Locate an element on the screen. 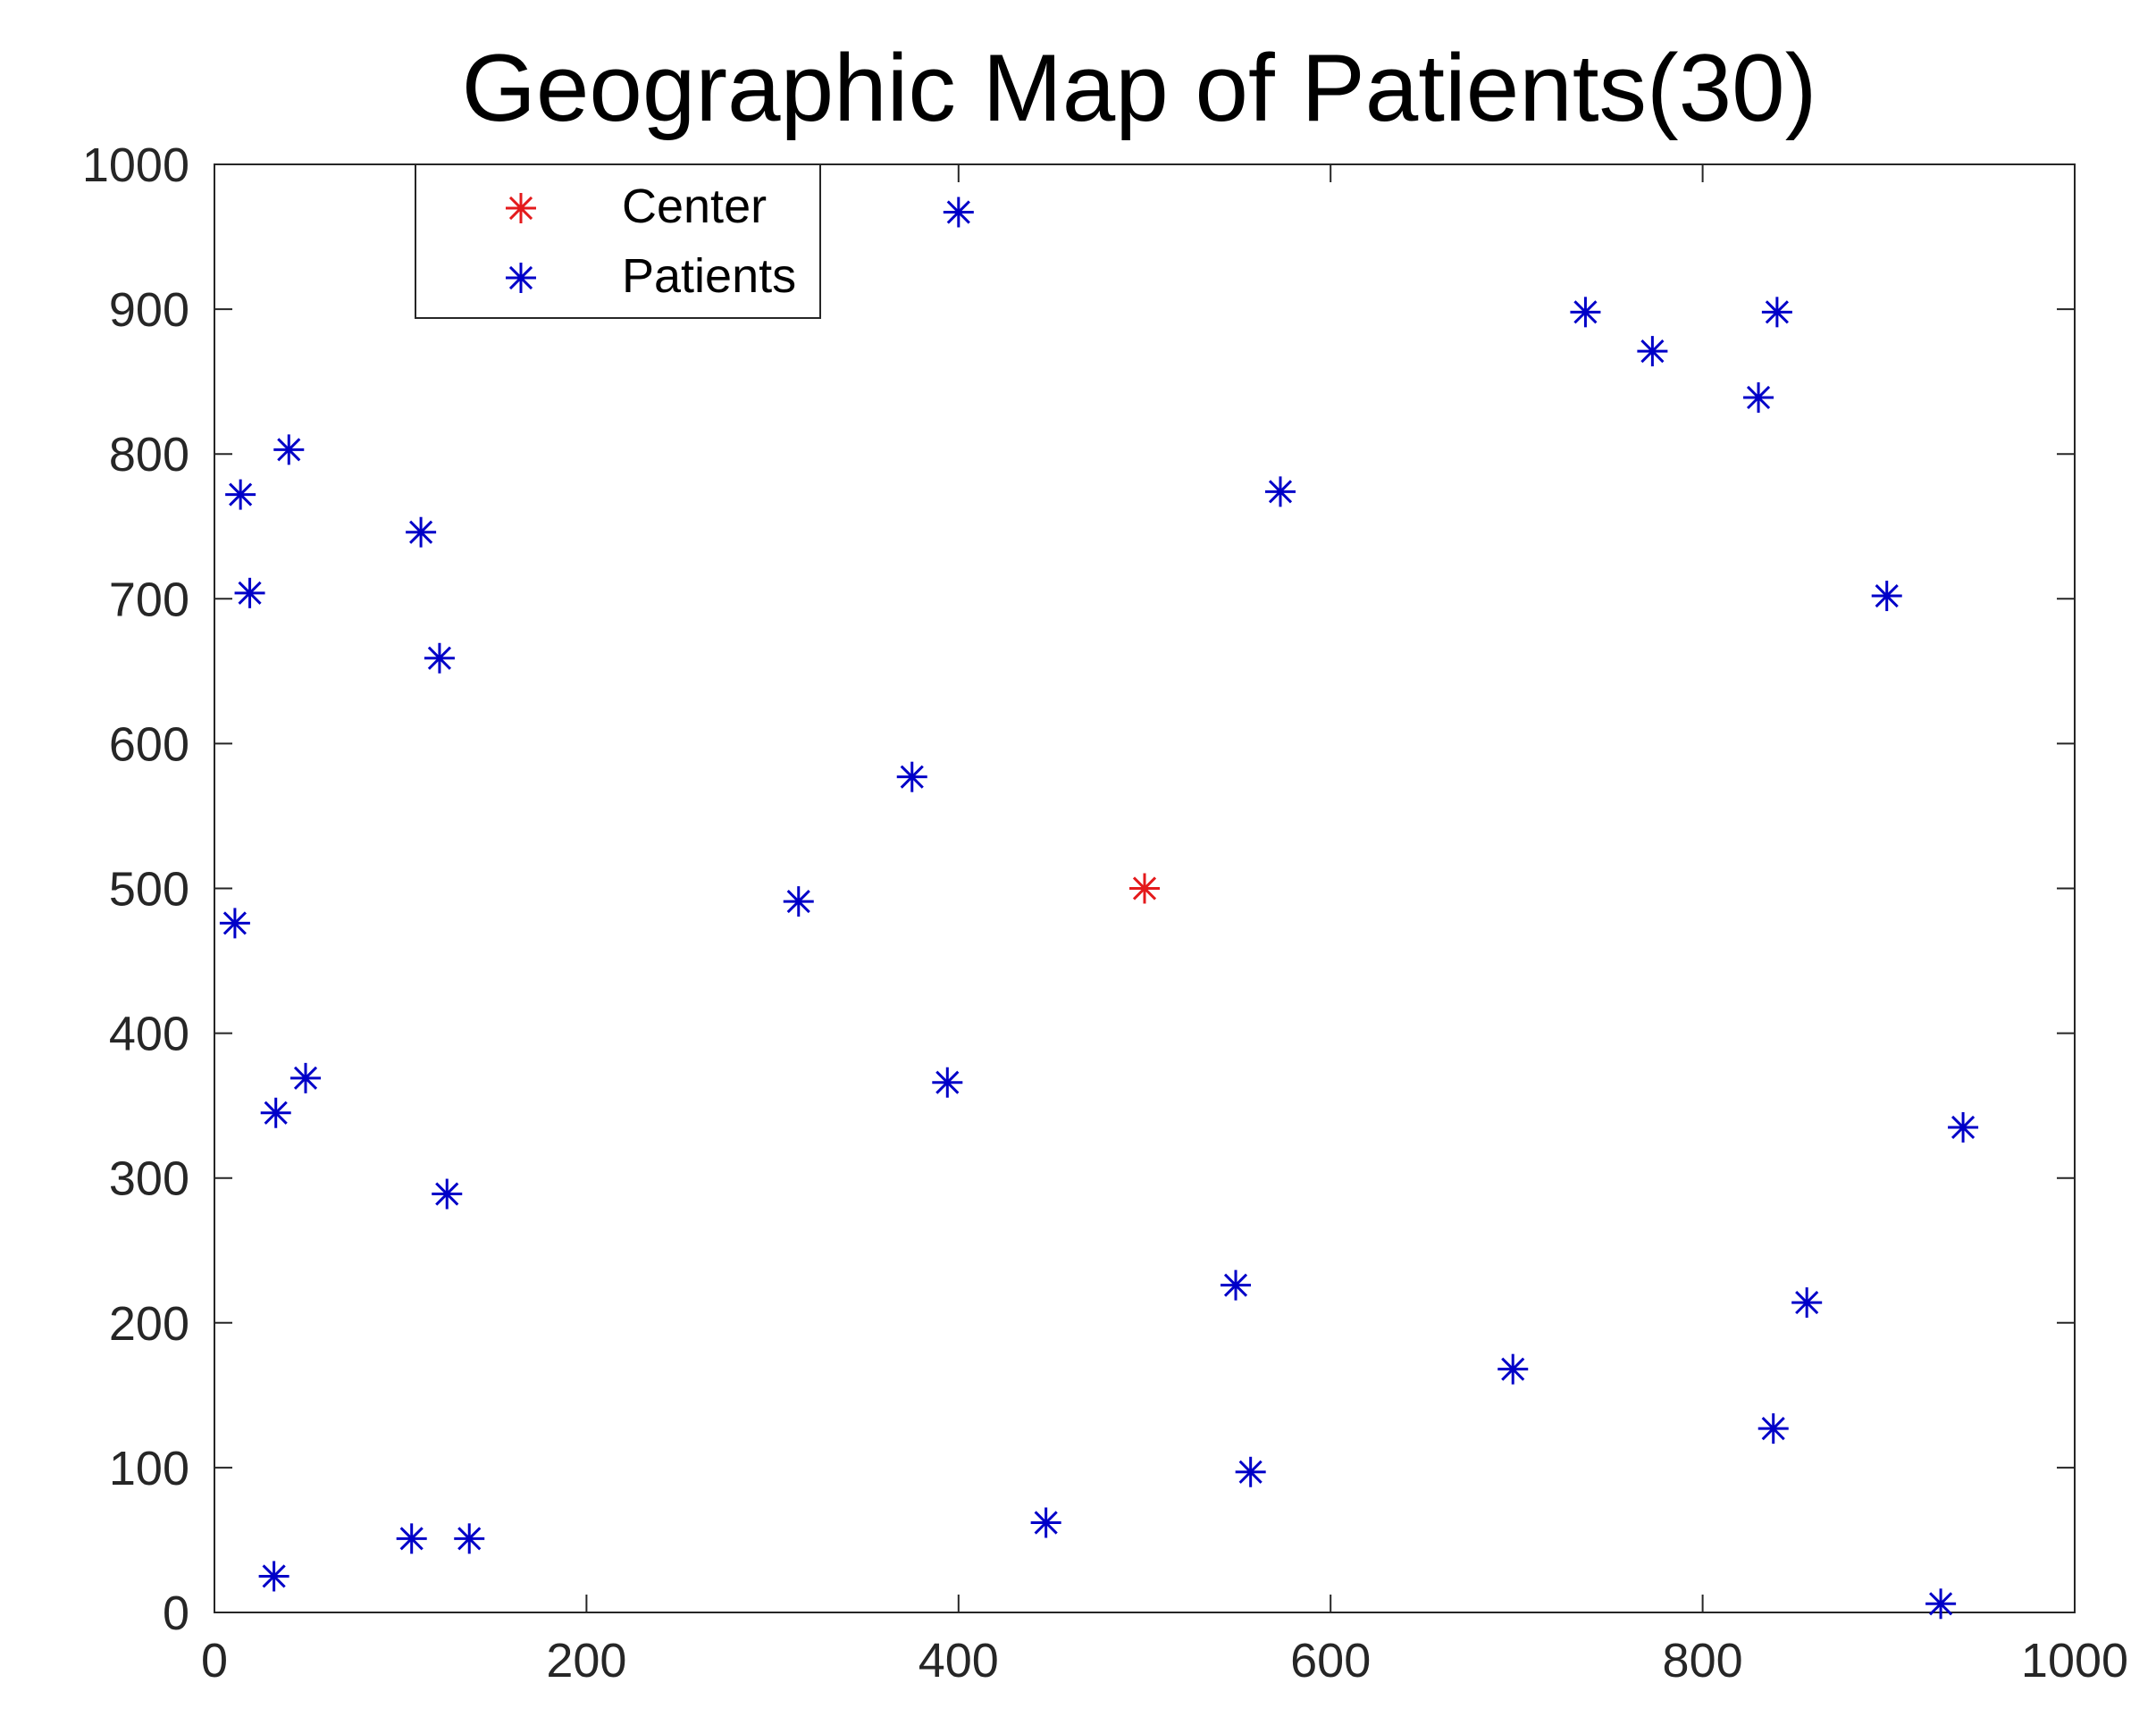  legend-label-center: Center is located at coordinates (695, 206).